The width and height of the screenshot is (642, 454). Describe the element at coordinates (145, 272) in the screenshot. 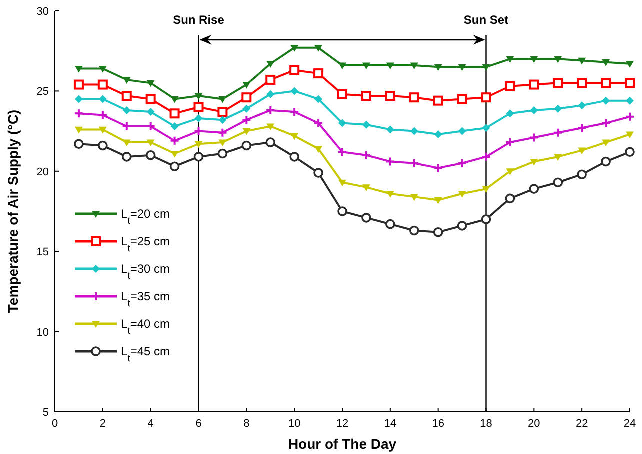

I see `legend-label: L$_{t}$=30 cm` at that location.